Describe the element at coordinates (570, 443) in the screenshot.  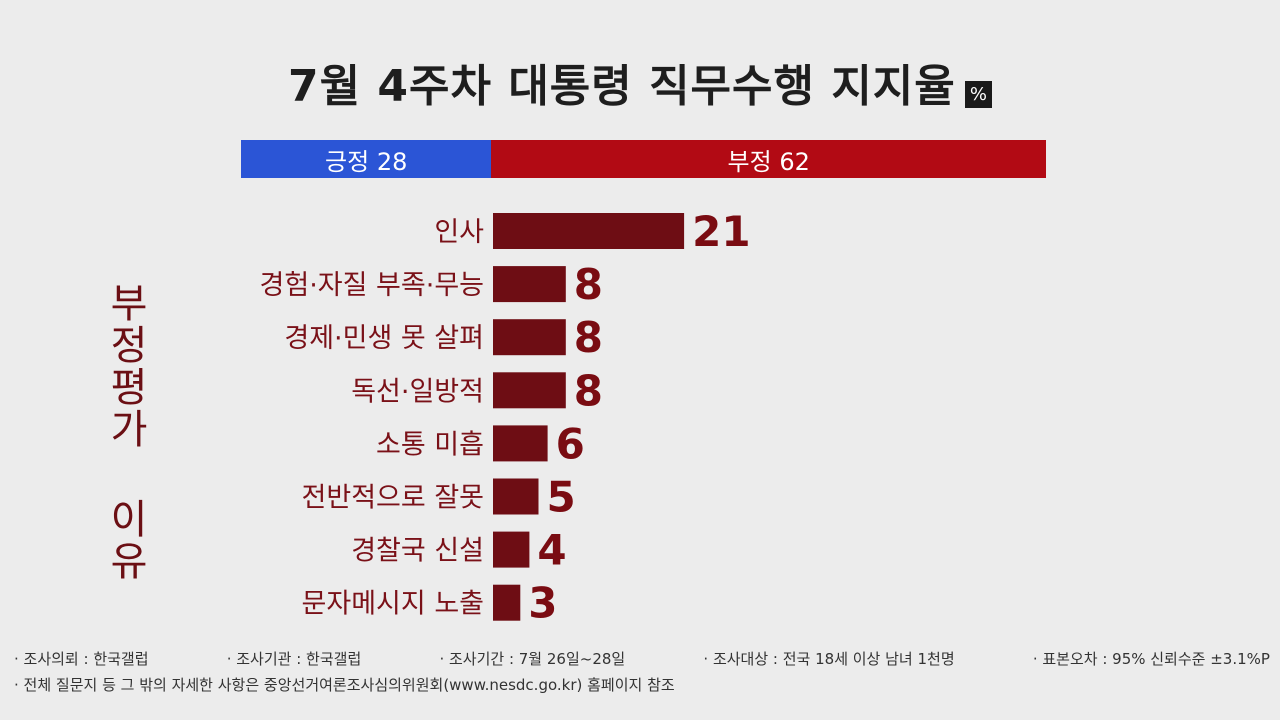
I see `value-label: 6` at that location.